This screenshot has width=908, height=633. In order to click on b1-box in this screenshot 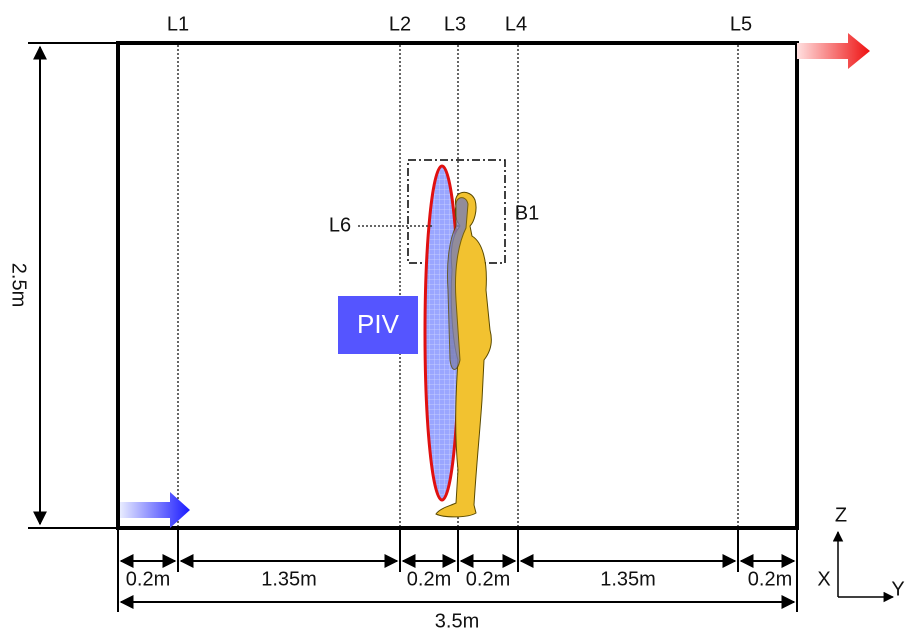, I will do `click(456, 211)`.